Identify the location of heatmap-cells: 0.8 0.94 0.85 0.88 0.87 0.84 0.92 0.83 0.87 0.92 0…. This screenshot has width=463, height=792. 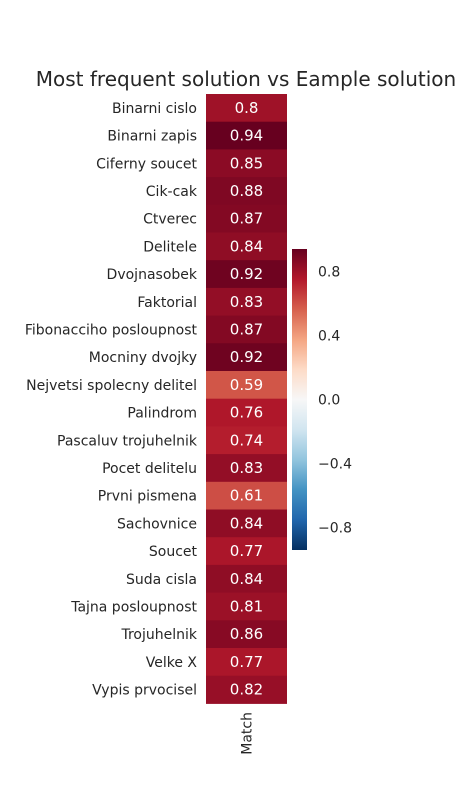
(246, 399).